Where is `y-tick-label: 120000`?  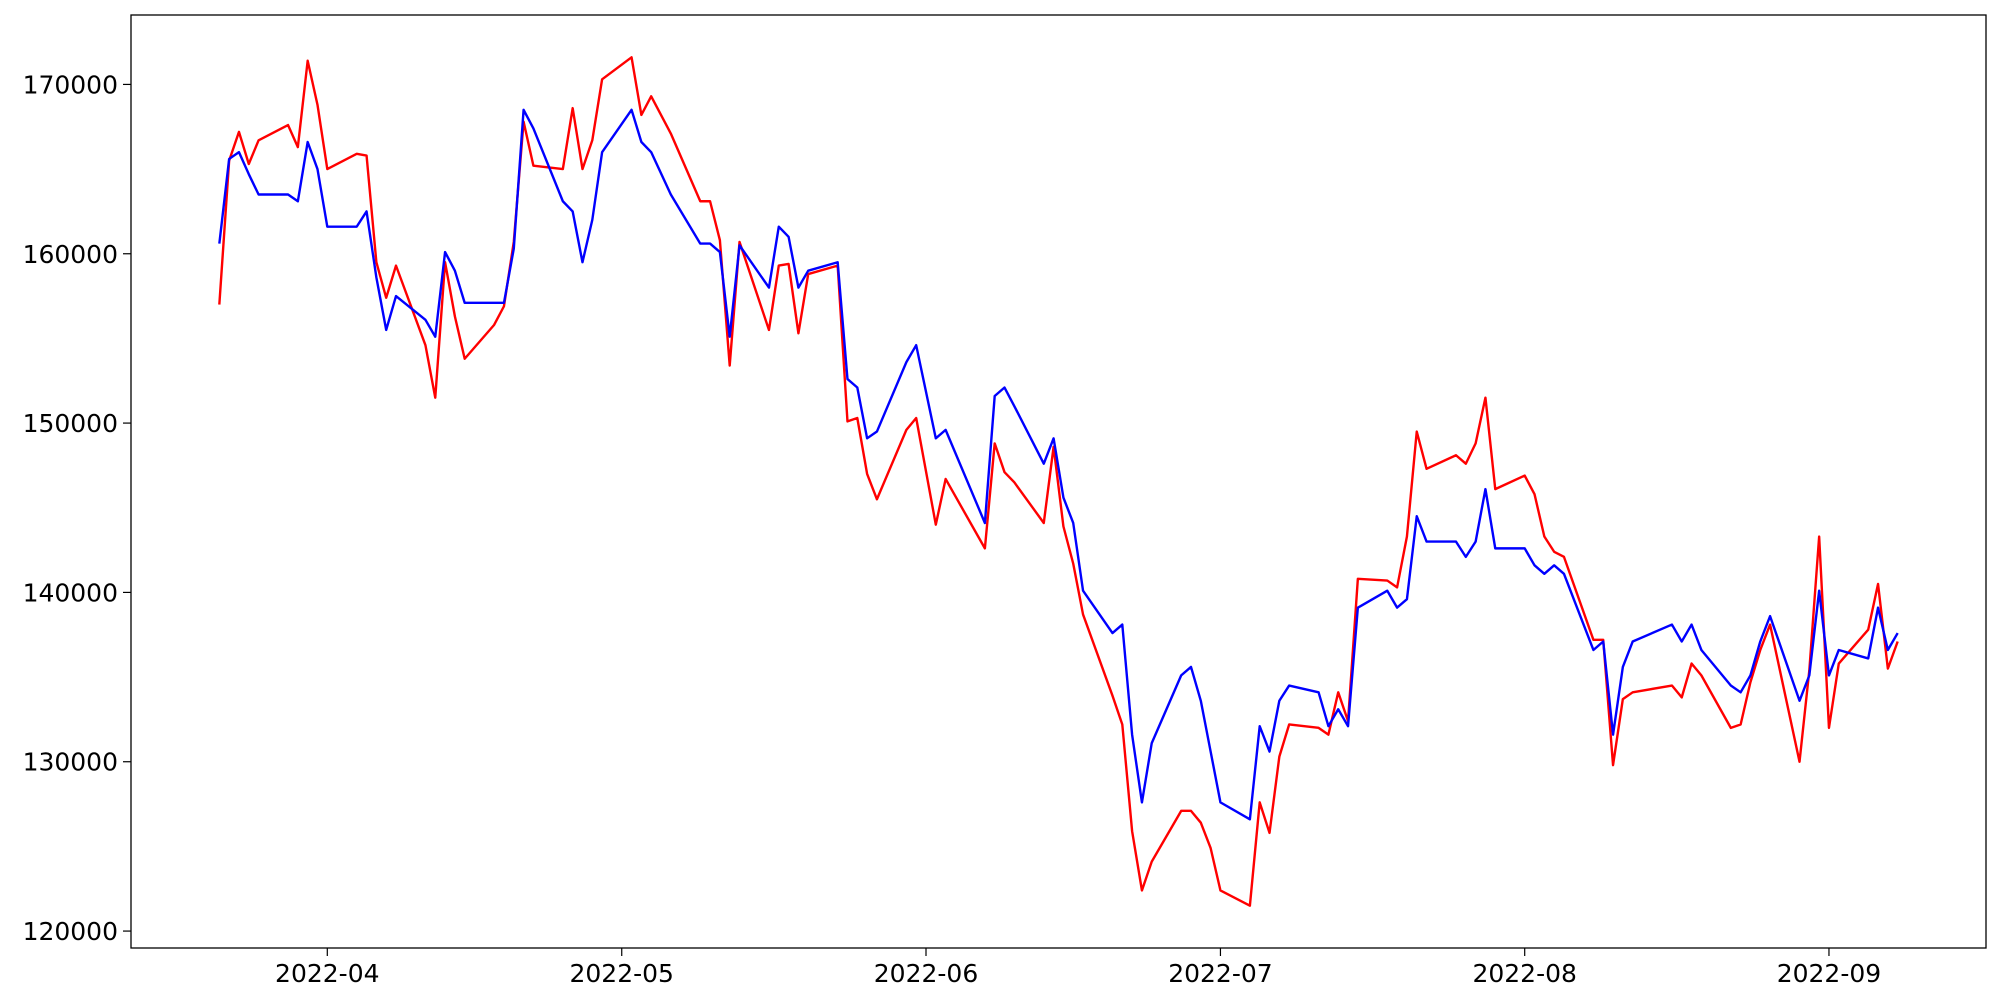 y-tick-label: 120000 is located at coordinates (70, 931).